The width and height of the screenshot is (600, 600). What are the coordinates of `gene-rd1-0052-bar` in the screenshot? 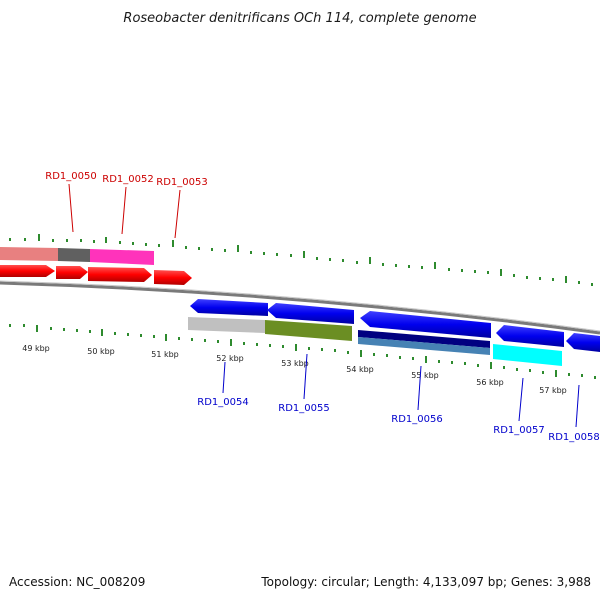 It's located at (122, 257).